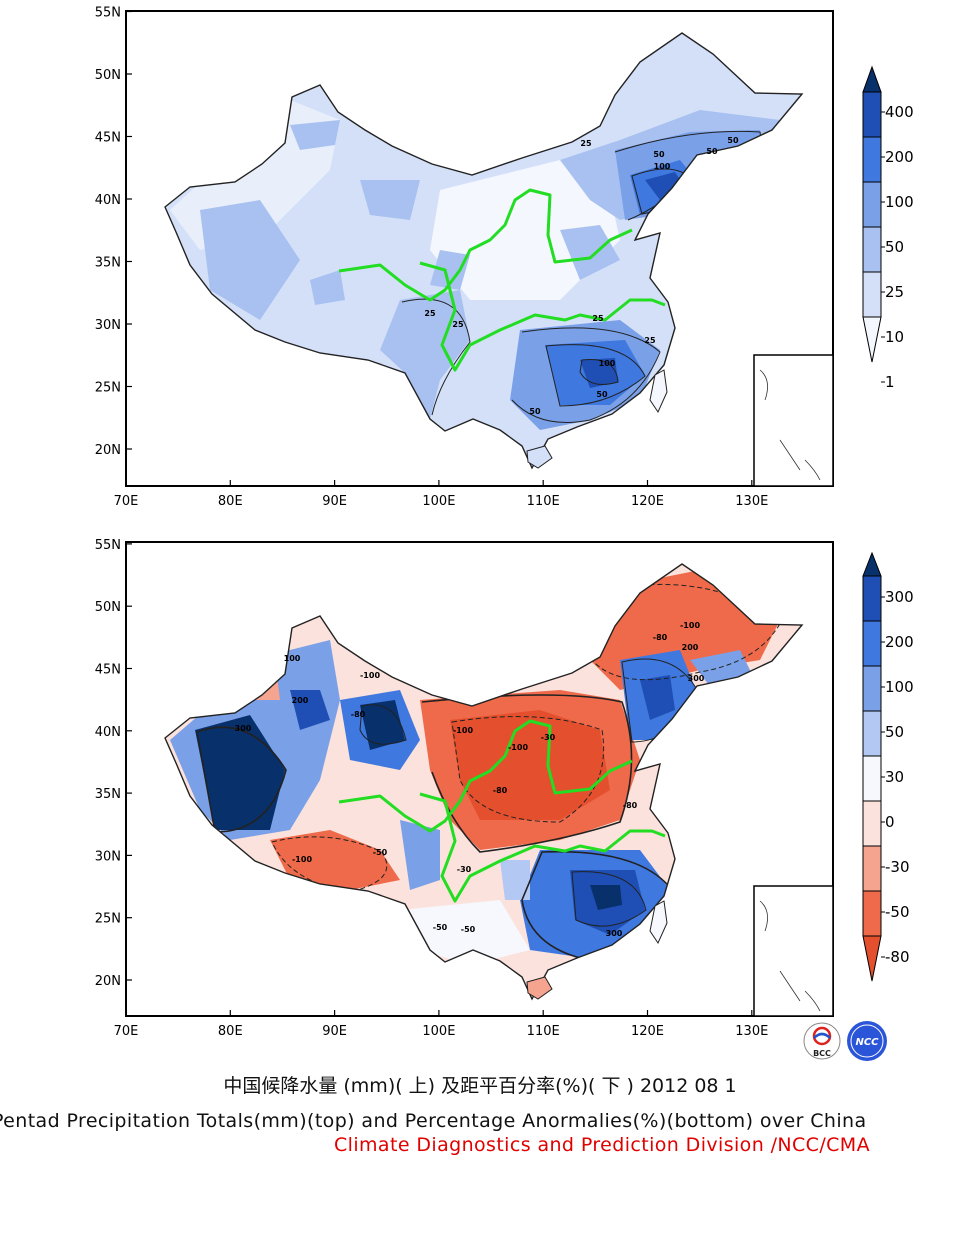  Describe the element at coordinates (300, 700) in the screenshot. I see `contour-label: 200` at that location.